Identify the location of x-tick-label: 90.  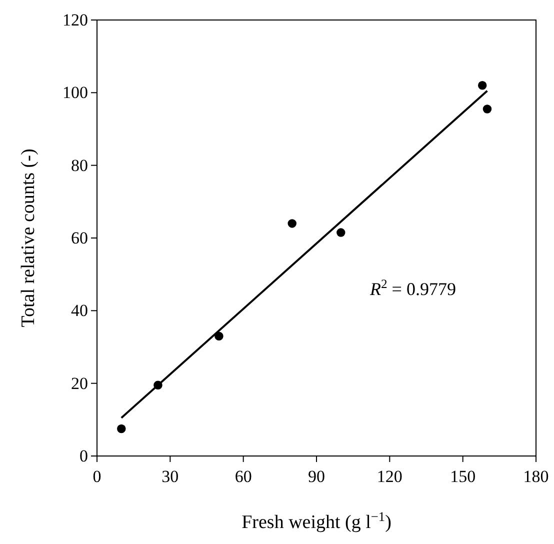
(316, 476).